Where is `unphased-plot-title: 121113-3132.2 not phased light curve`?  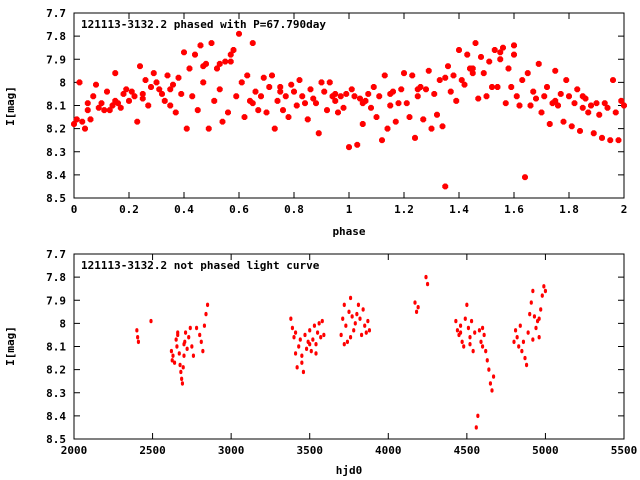 unphased-plot-title: 121113-3132.2 not phased light curve is located at coordinates (200, 265).